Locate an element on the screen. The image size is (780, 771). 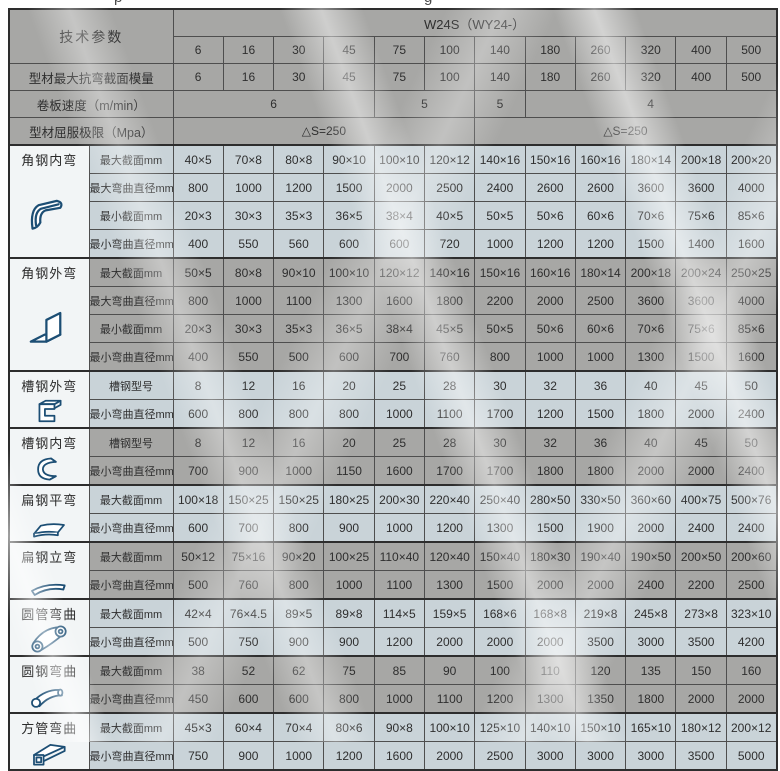
value-cell: 28 is located at coordinates (449, 442).